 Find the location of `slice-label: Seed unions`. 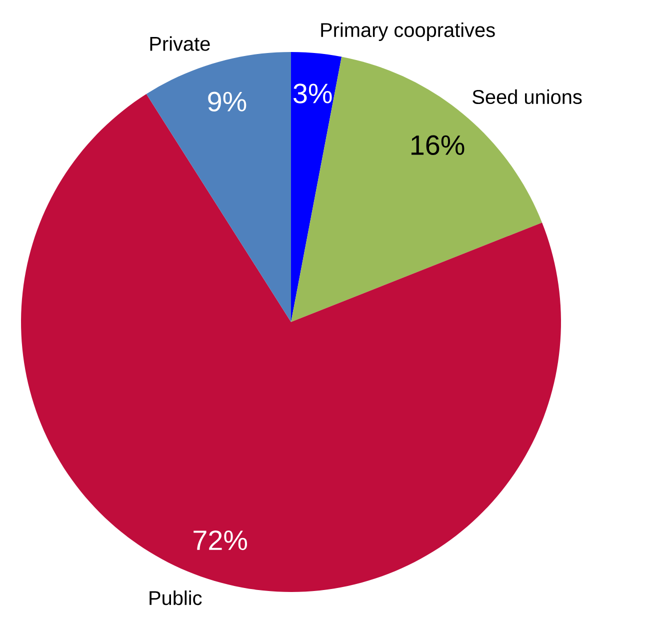

slice-label: Seed unions is located at coordinates (527, 96).